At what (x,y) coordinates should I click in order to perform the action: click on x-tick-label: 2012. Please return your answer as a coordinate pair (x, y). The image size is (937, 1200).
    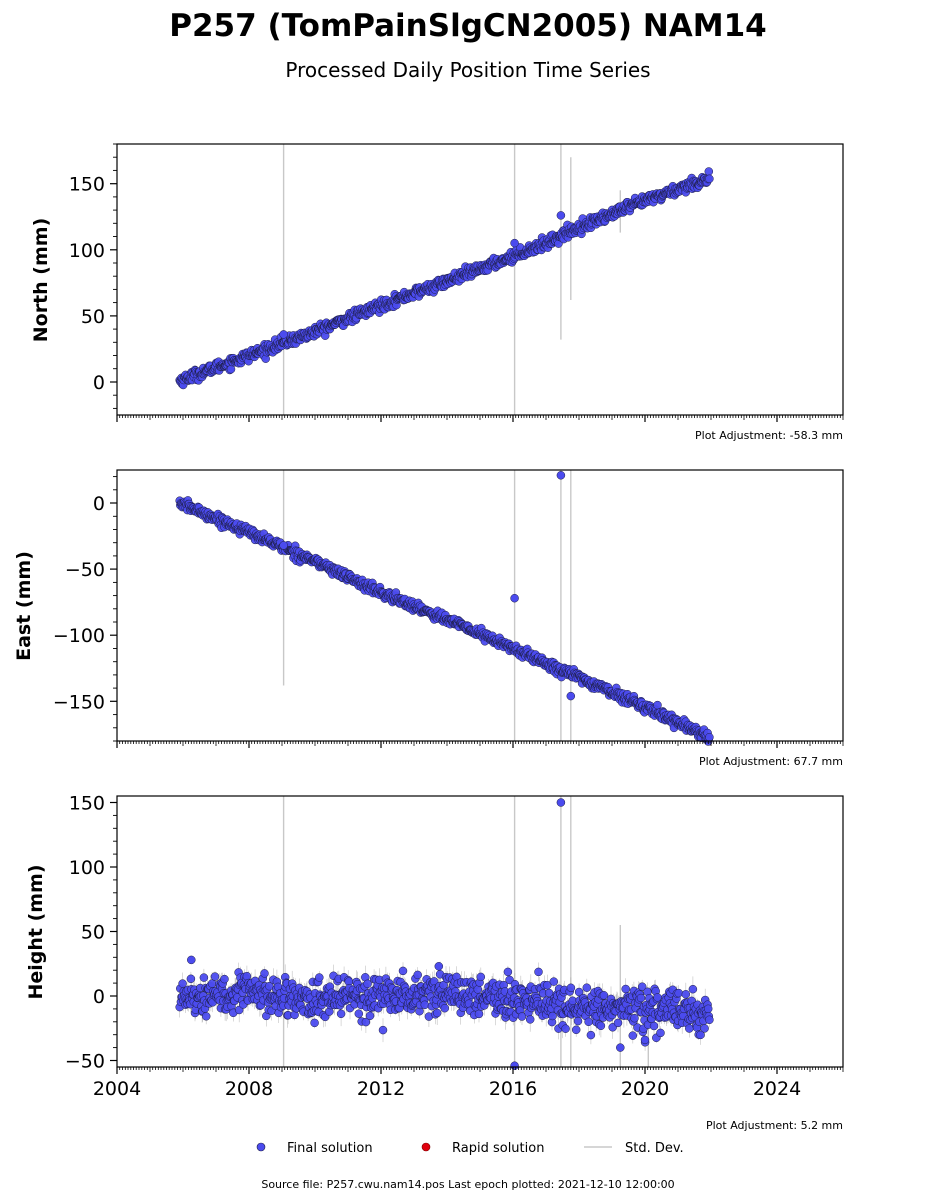
    Looking at the image, I should click on (381, 1089).